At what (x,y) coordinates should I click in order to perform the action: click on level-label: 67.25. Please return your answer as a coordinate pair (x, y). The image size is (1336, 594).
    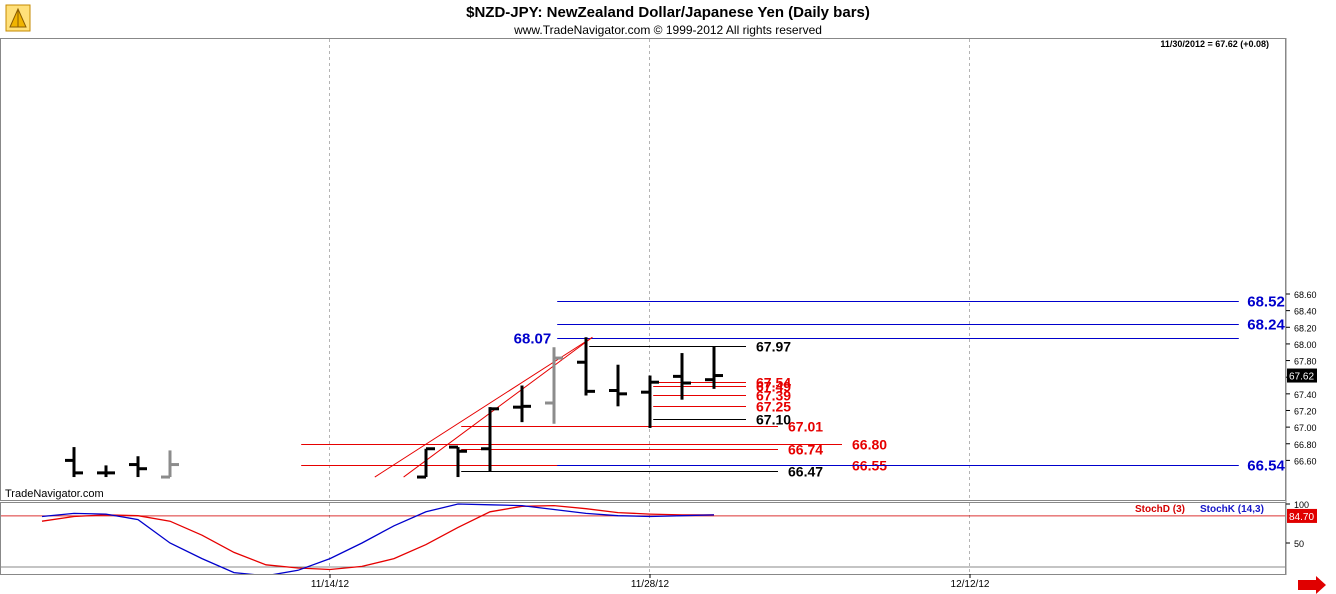
    Looking at the image, I should click on (773, 407).